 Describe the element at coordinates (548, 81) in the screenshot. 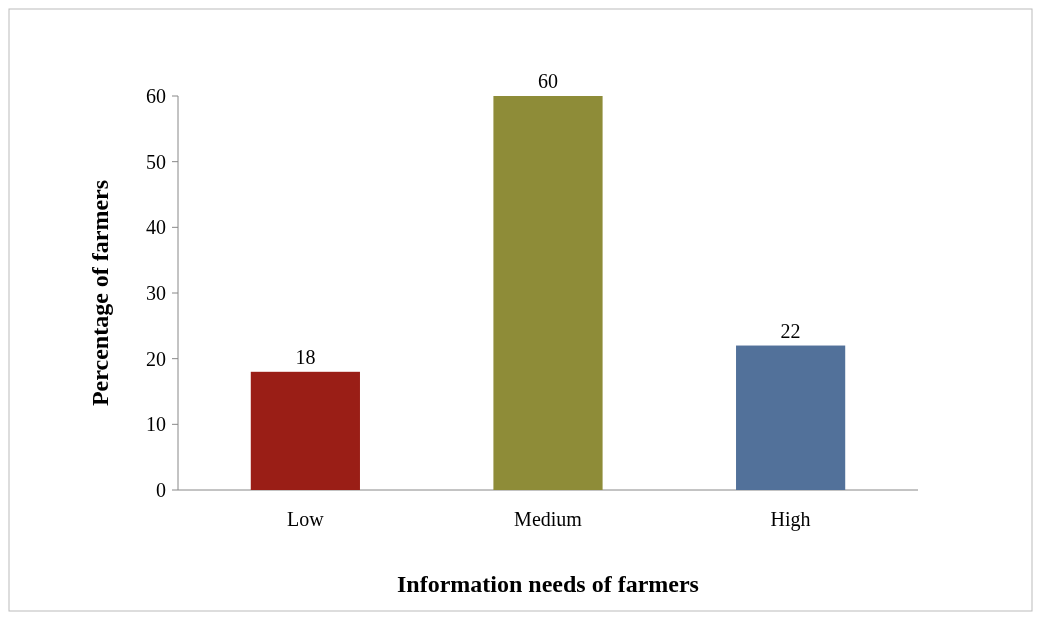

I see `data-label: 60` at that location.